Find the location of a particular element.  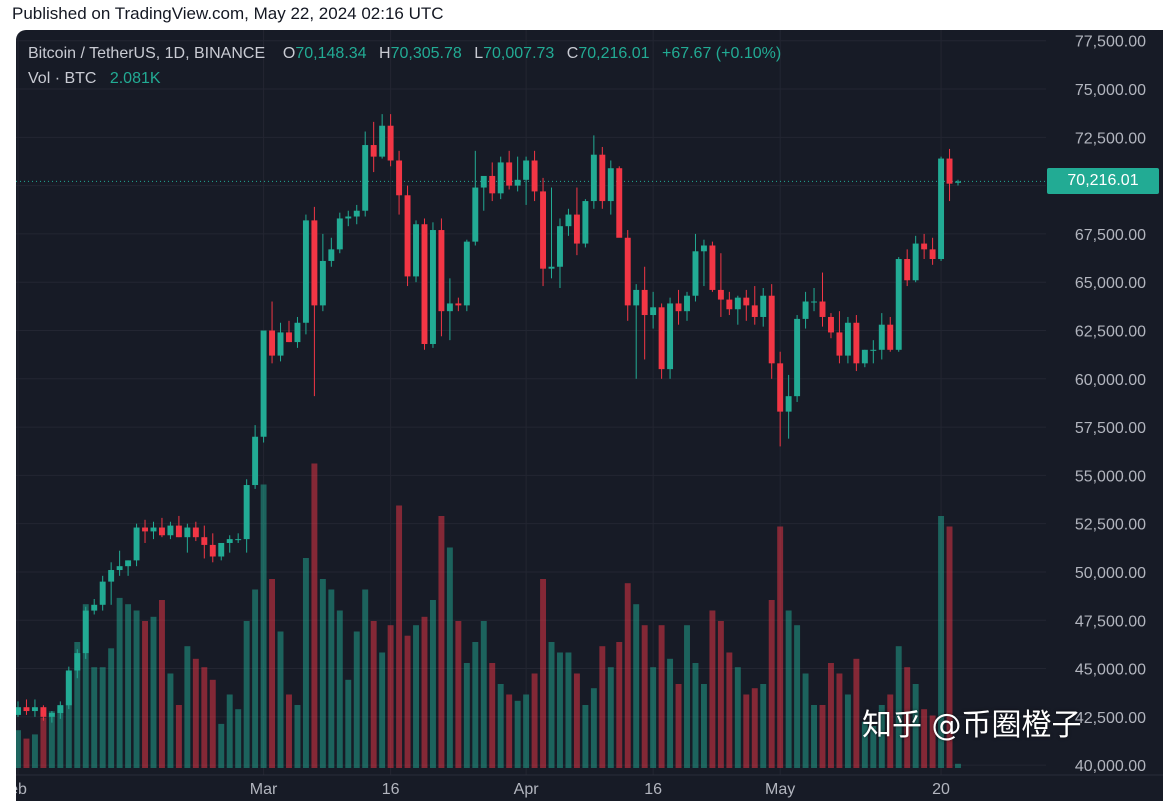

volume-label: Vol · BTC is located at coordinates (62, 78).